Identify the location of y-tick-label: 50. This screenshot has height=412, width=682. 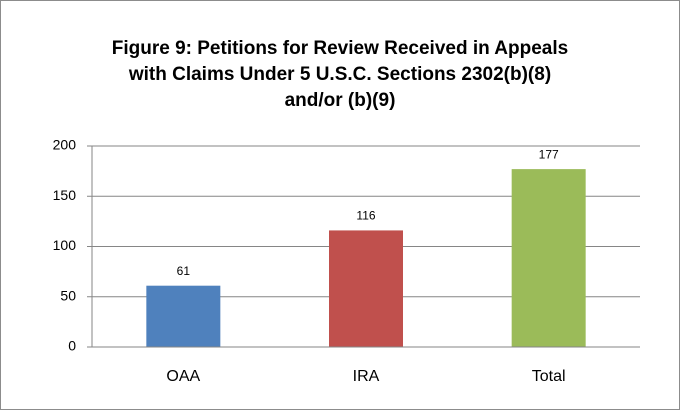
(68, 295).